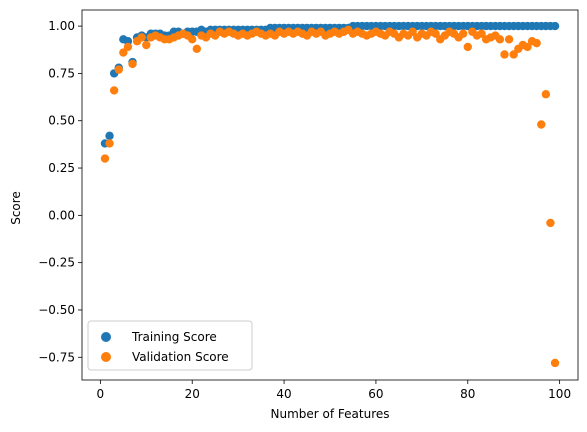 This screenshot has width=587, height=432. I want to click on x-tick-label: 80, so click(467, 394).